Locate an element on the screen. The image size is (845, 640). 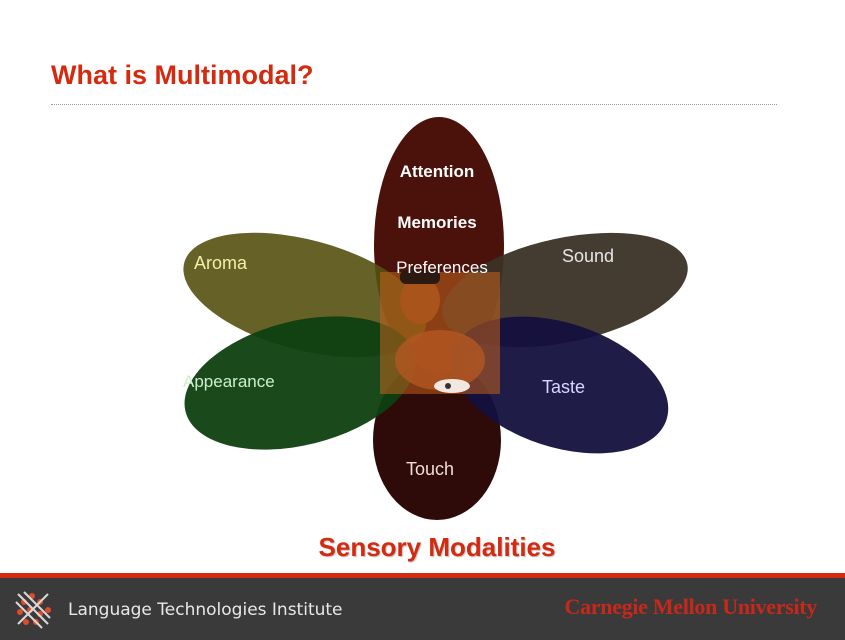
person-photo is located at coordinates (440, 332).